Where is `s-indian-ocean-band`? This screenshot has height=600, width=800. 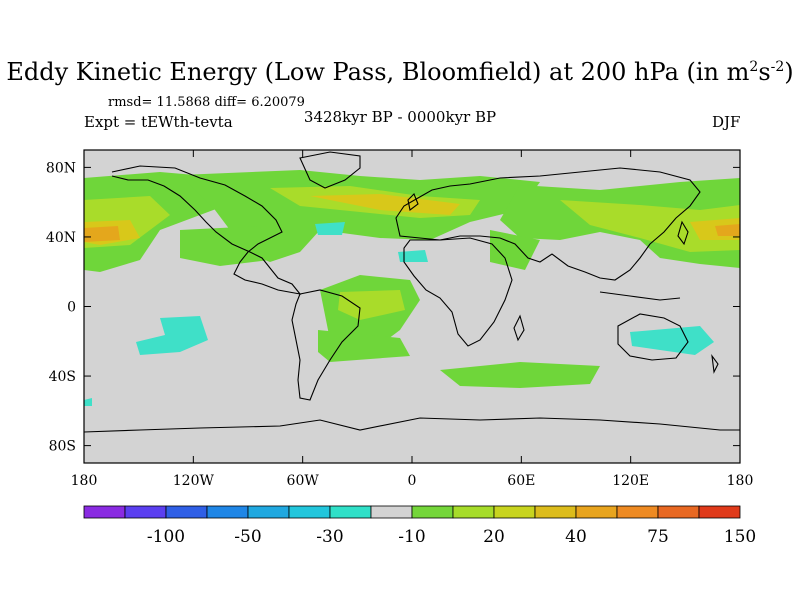 s-indian-ocean-band is located at coordinates (520, 375).